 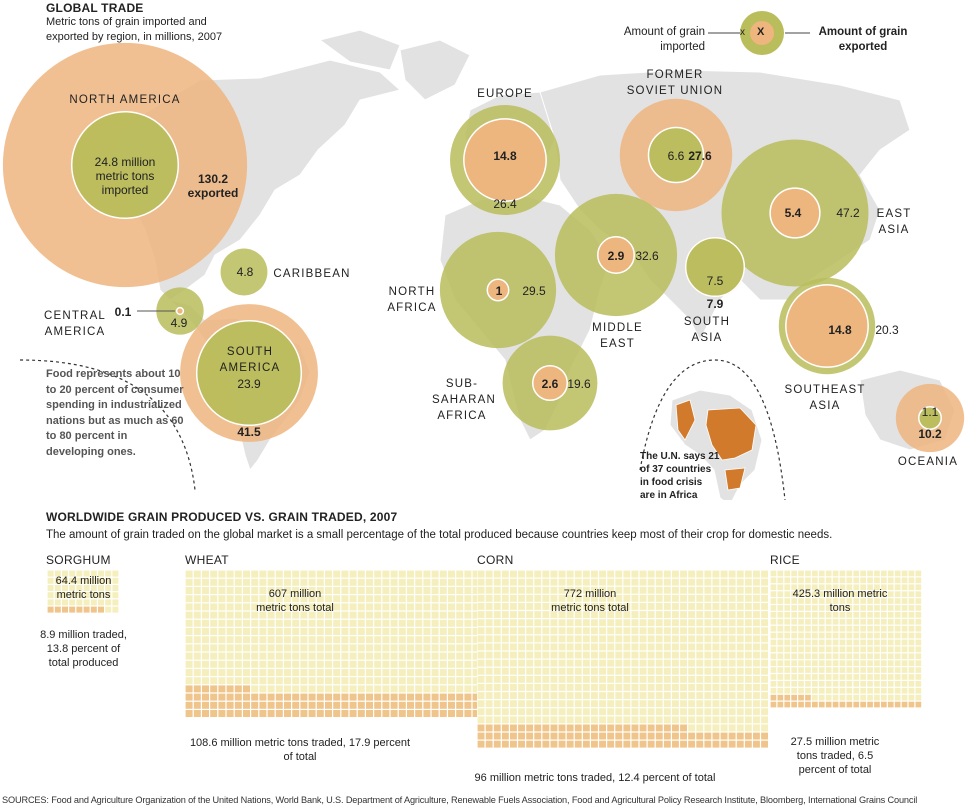 I want to click on rice-traded-cell, so click(x=773, y=704).